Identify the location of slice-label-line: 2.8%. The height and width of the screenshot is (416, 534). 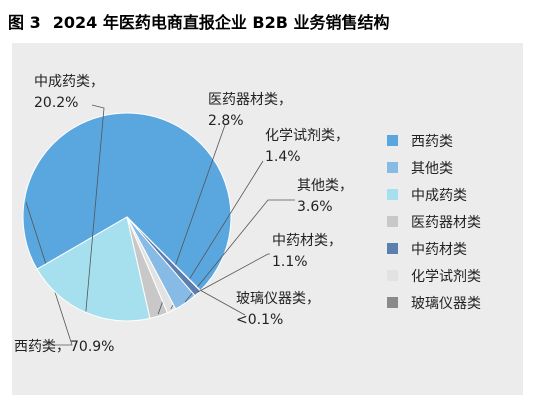
(226, 121).